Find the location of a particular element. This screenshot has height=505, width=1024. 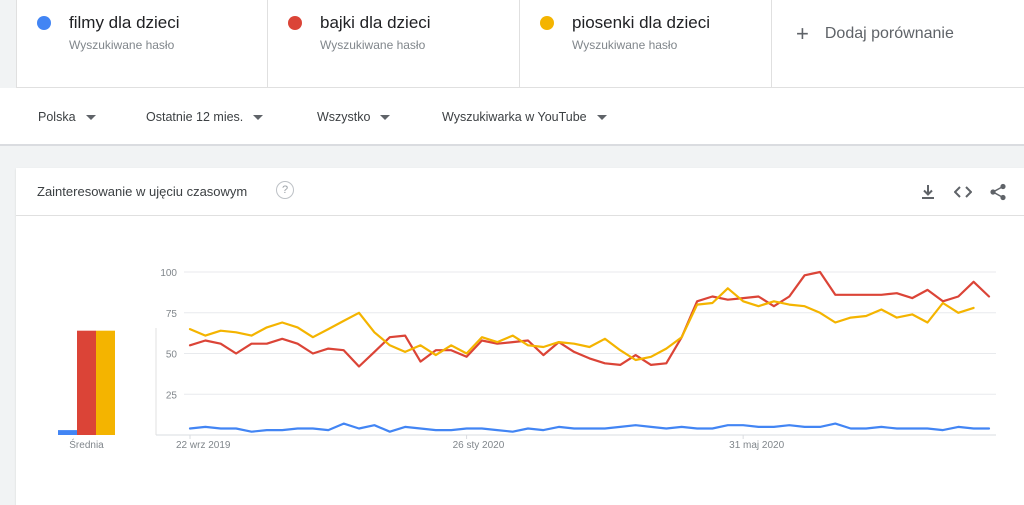

x-tick-label: 31 maj 2020 is located at coordinates (756, 445).